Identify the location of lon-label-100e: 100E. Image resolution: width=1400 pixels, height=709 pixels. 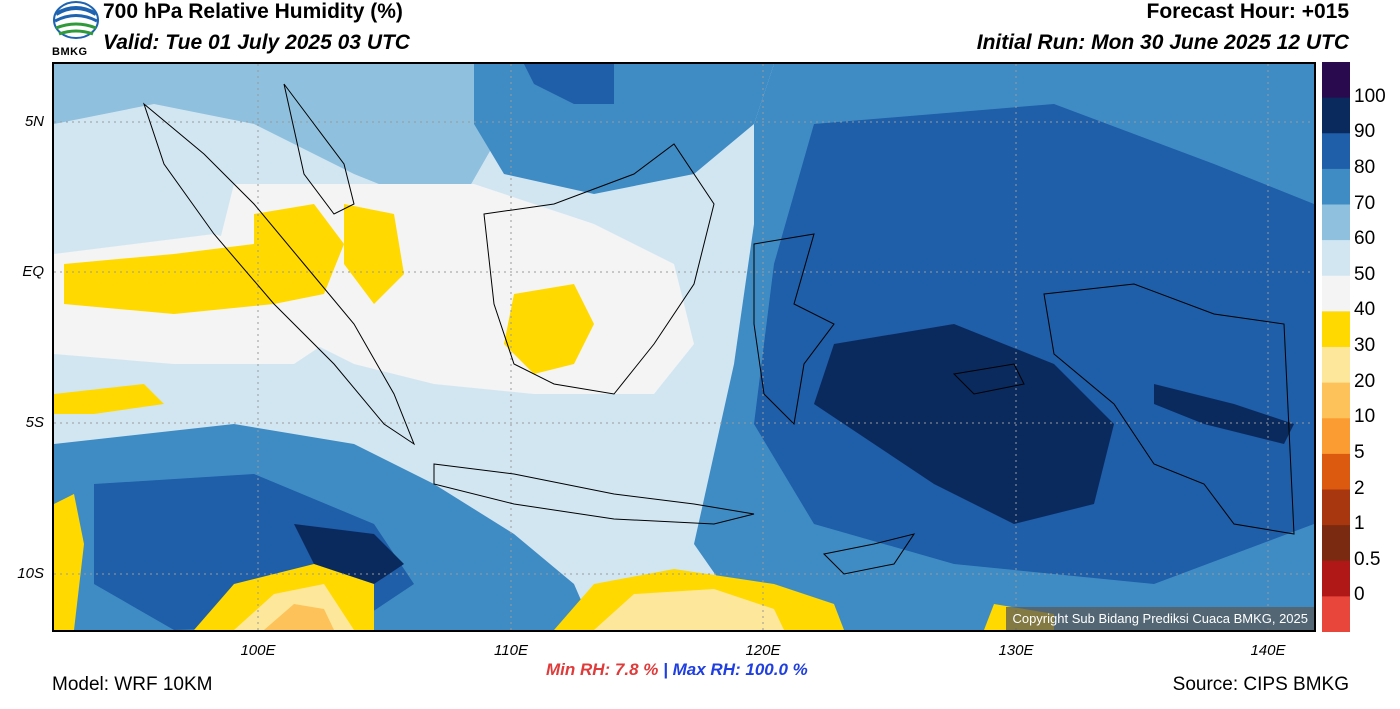
(258, 650).